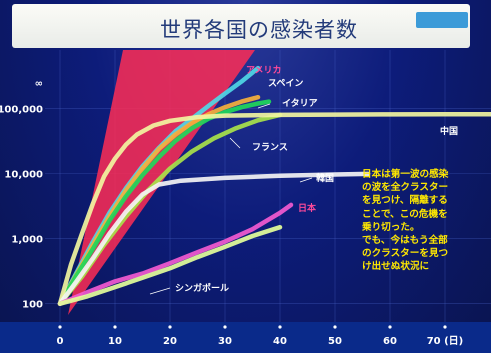 This screenshot has width=491, height=353. I want to click on x-tick-label-4: 40, so click(280, 341).